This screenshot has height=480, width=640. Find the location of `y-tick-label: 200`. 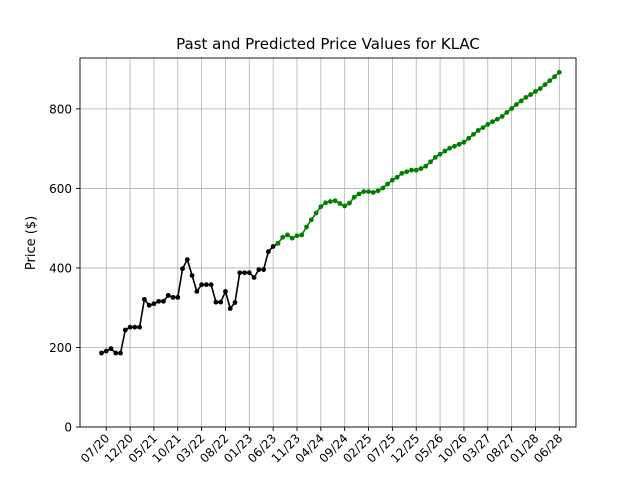

y-tick-label: 200 is located at coordinates (60, 348).